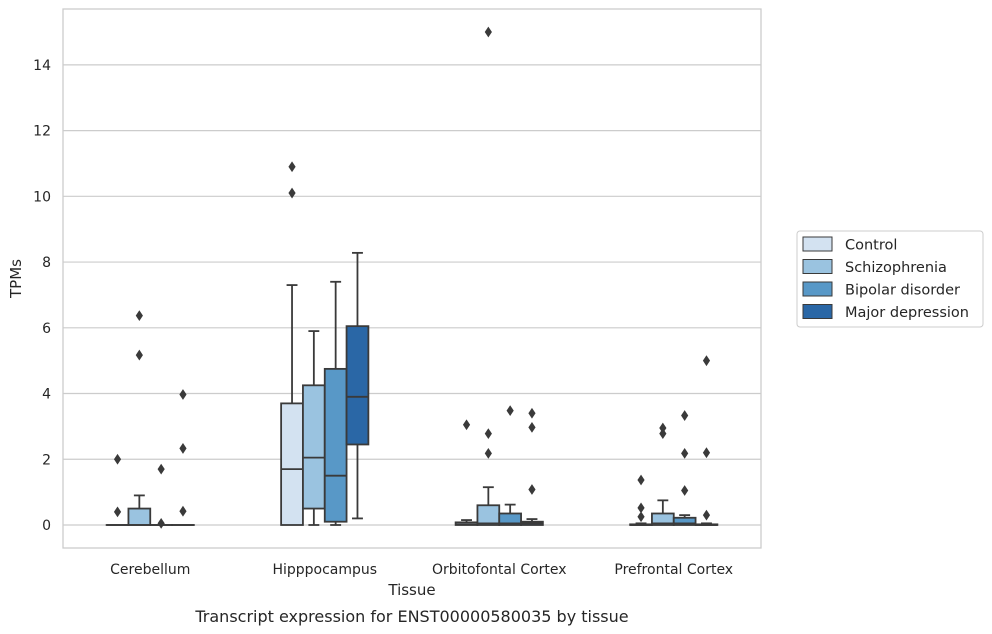  What do you see at coordinates (42, 197) in the screenshot?
I see `y-tick-label: 10` at bounding box center [42, 197].